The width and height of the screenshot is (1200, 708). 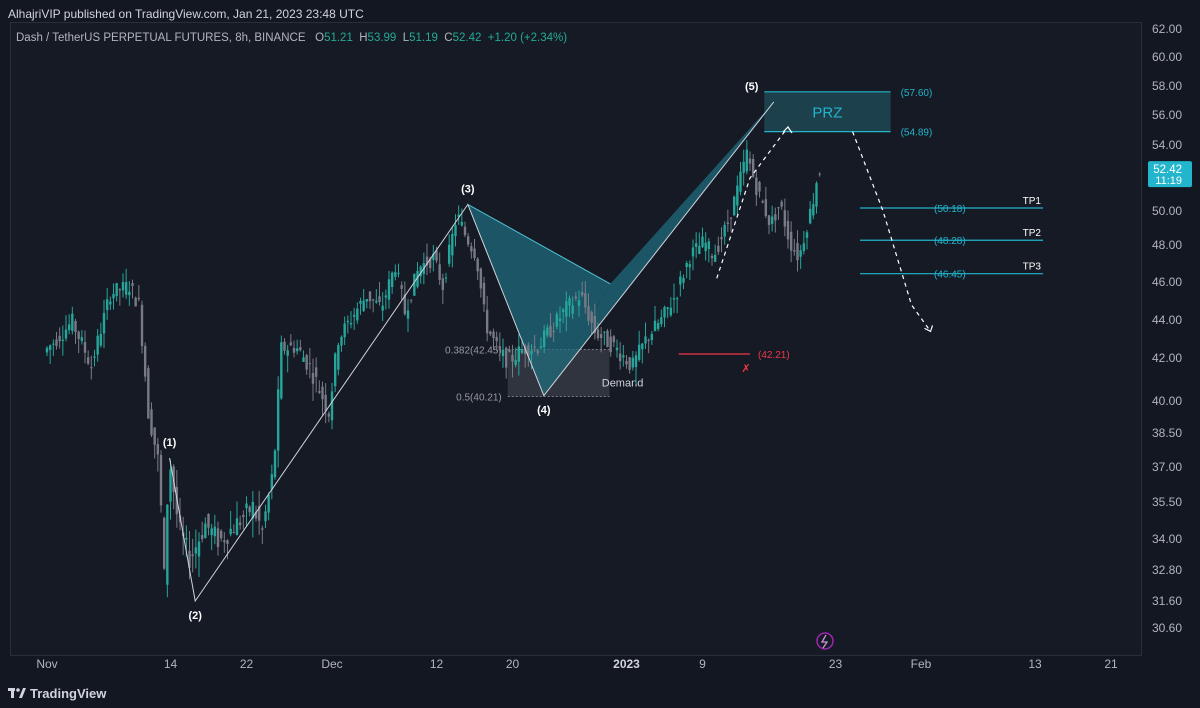 What do you see at coordinates (827, 111) in the screenshot?
I see `prz-zone` at bounding box center [827, 111].